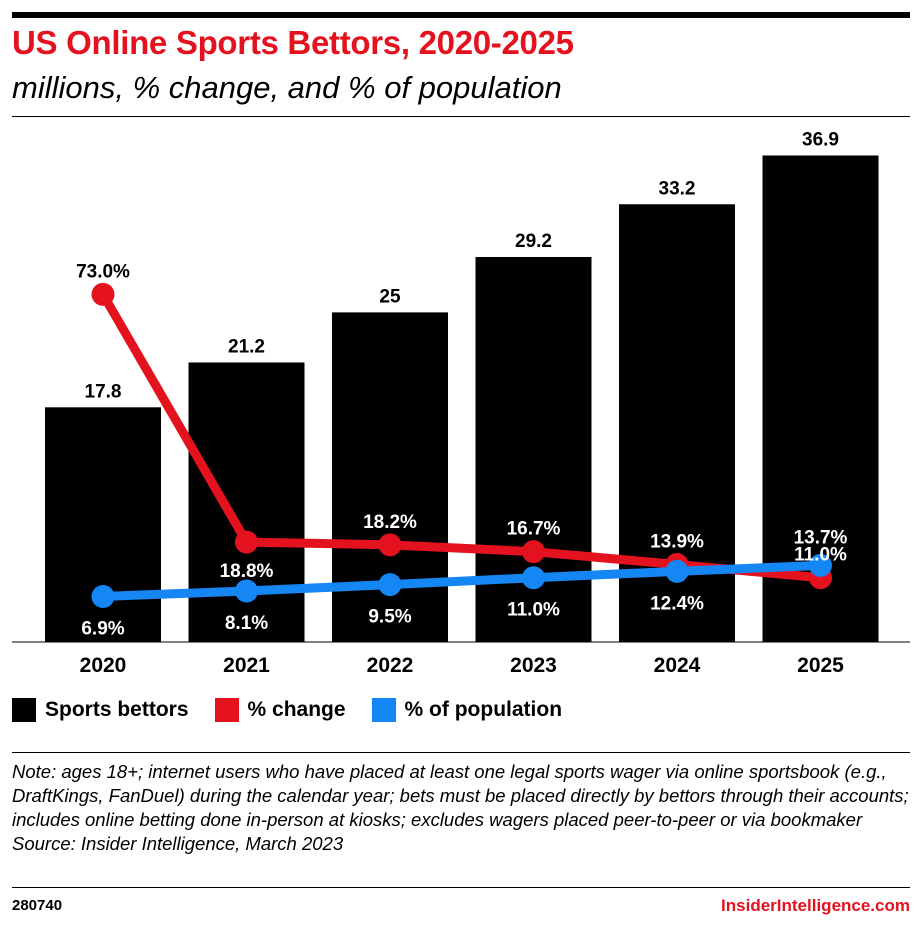  Describe the element at coordinates (533, 241) in the screenshot. I see `bar-label-2023: 29.2` at that location.